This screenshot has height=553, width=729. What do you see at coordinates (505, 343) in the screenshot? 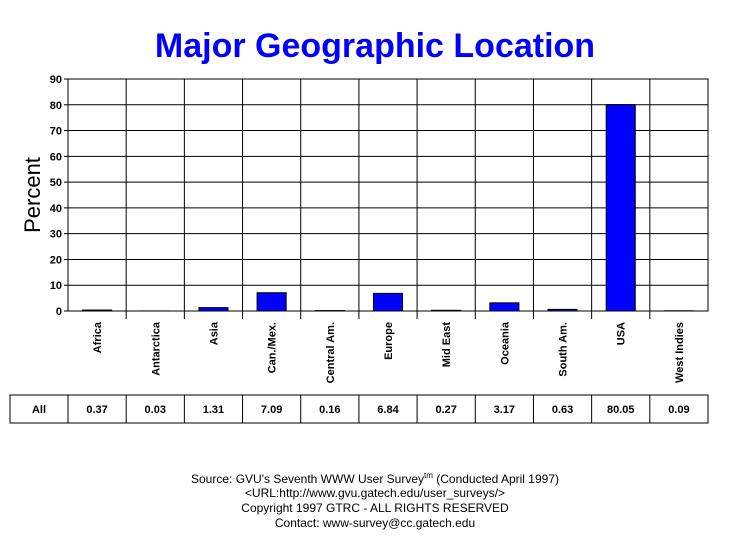
I see `x-tick-label: Oceania` at bounding box center [505, 343].